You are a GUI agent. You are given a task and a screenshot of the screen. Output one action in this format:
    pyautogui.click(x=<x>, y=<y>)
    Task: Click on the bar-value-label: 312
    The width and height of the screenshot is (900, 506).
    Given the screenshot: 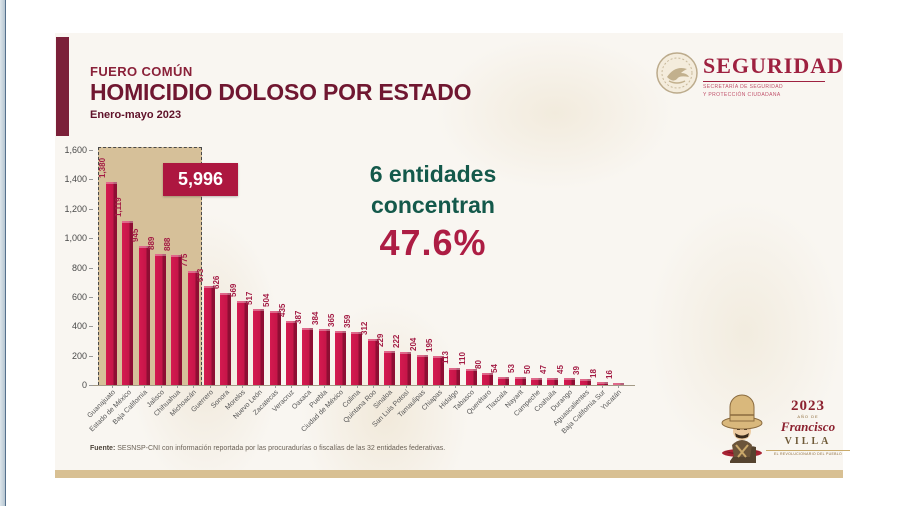 What is the action you would take?
    pyautogui.click(x=364, y=328)
    